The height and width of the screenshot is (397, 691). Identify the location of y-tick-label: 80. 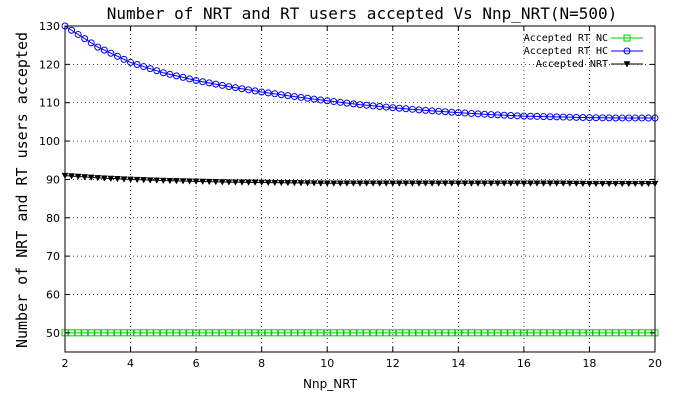
(53, 218).